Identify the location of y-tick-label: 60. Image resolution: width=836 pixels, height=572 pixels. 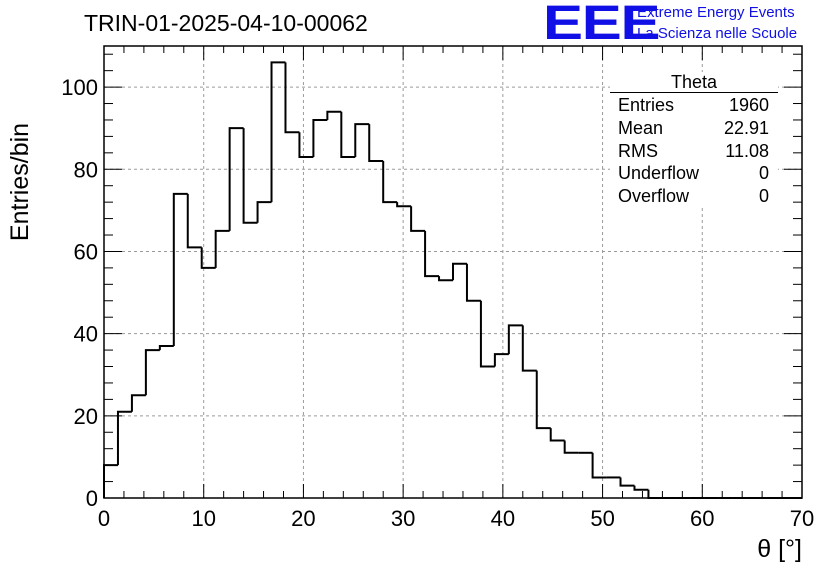
(86, 251).